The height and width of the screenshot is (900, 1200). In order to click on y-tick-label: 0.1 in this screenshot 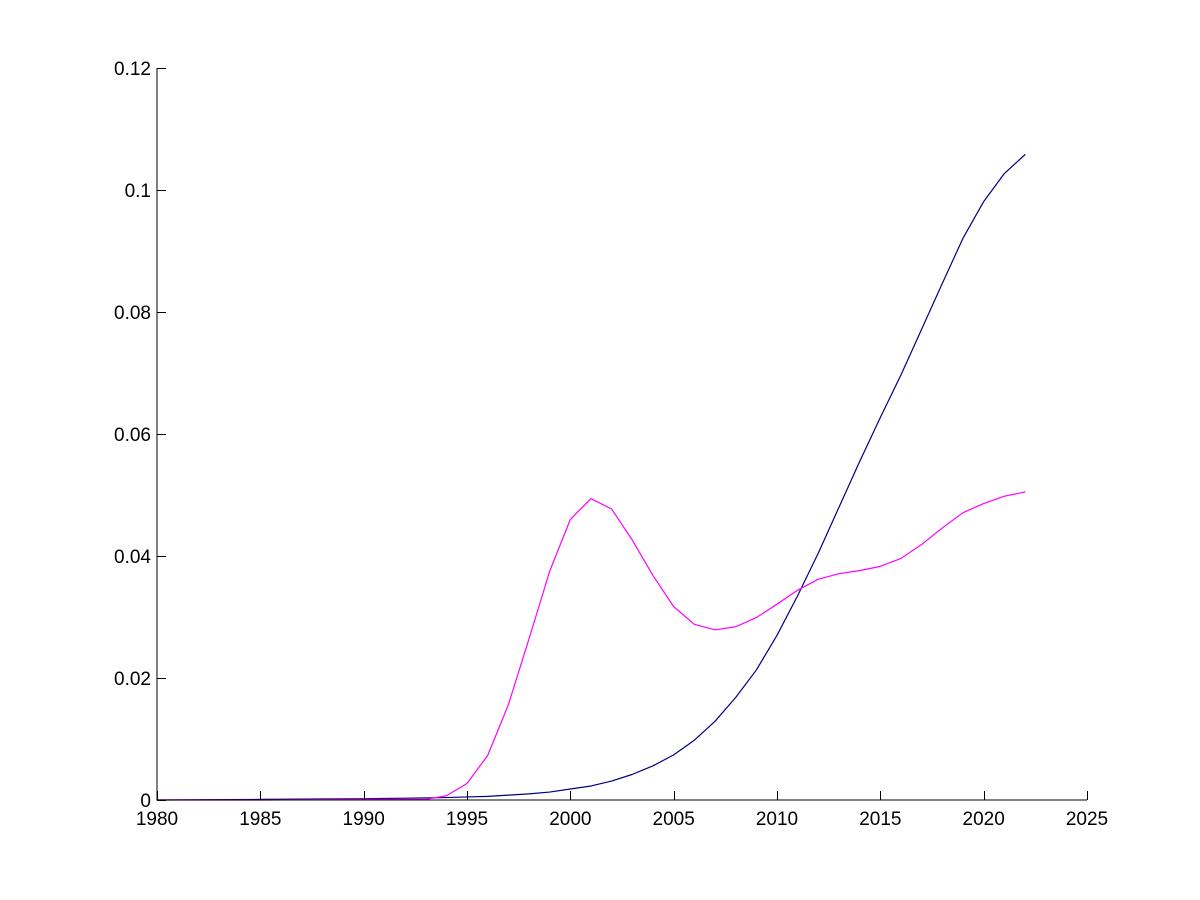, I will do `click(138, 191)`.